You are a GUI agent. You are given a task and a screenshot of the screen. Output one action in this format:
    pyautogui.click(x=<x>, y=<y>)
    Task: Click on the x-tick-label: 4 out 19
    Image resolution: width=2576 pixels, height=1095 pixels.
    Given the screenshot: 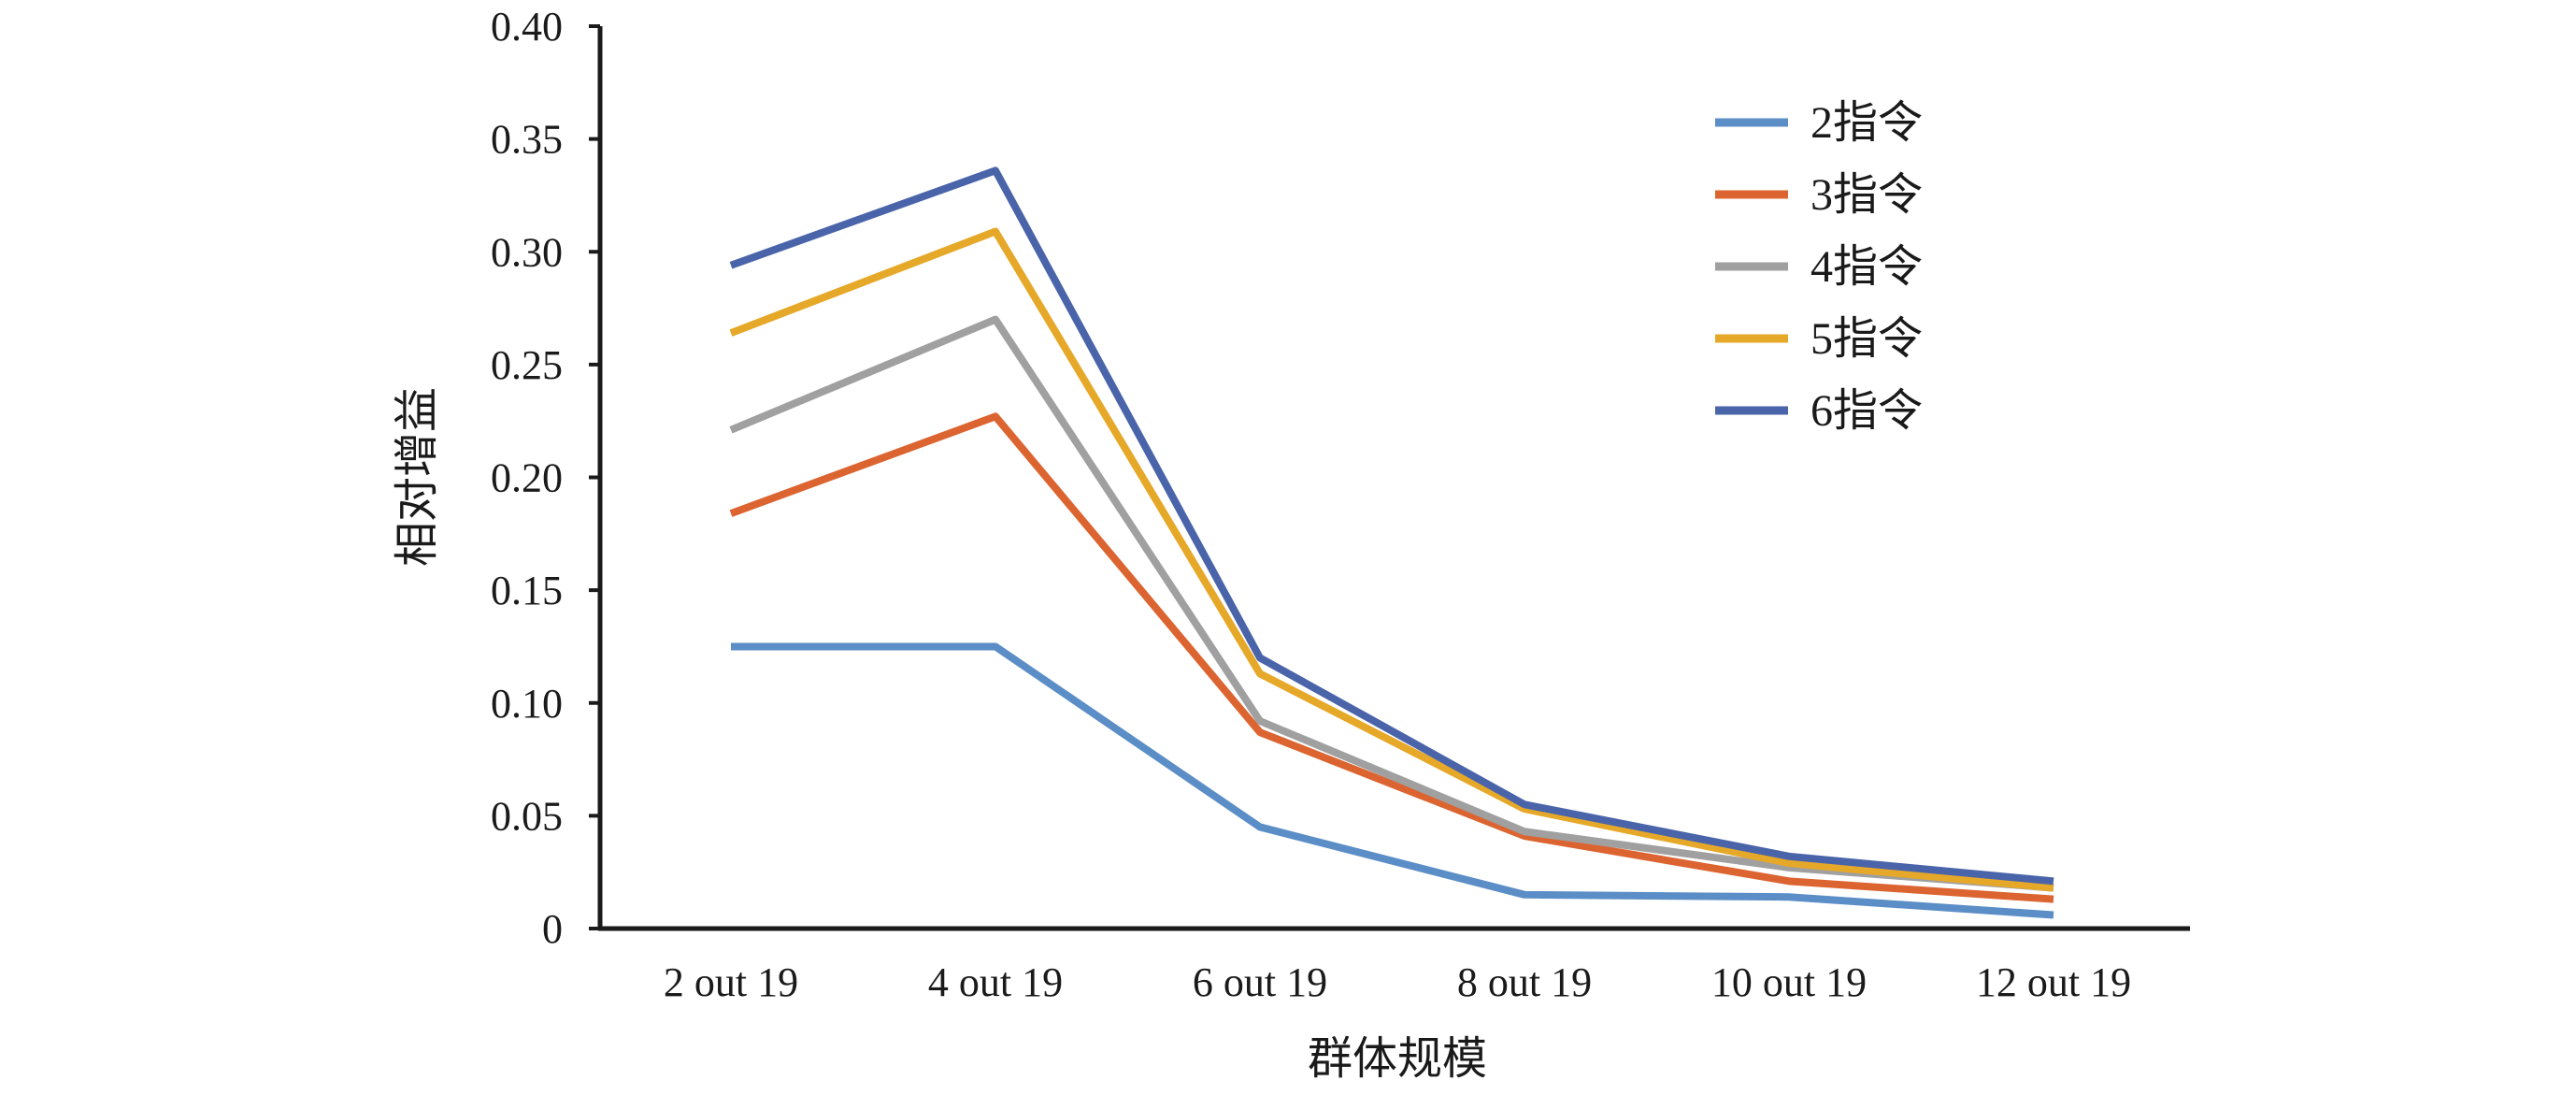 What is the action you would take?
    pyautogui.click(x=995, y=982)
    